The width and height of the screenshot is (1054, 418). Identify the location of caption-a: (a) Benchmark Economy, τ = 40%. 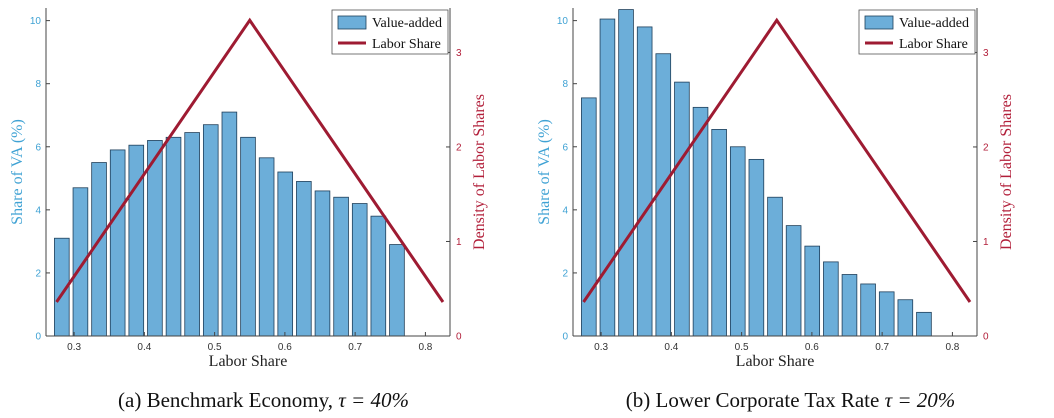
(263, 400).